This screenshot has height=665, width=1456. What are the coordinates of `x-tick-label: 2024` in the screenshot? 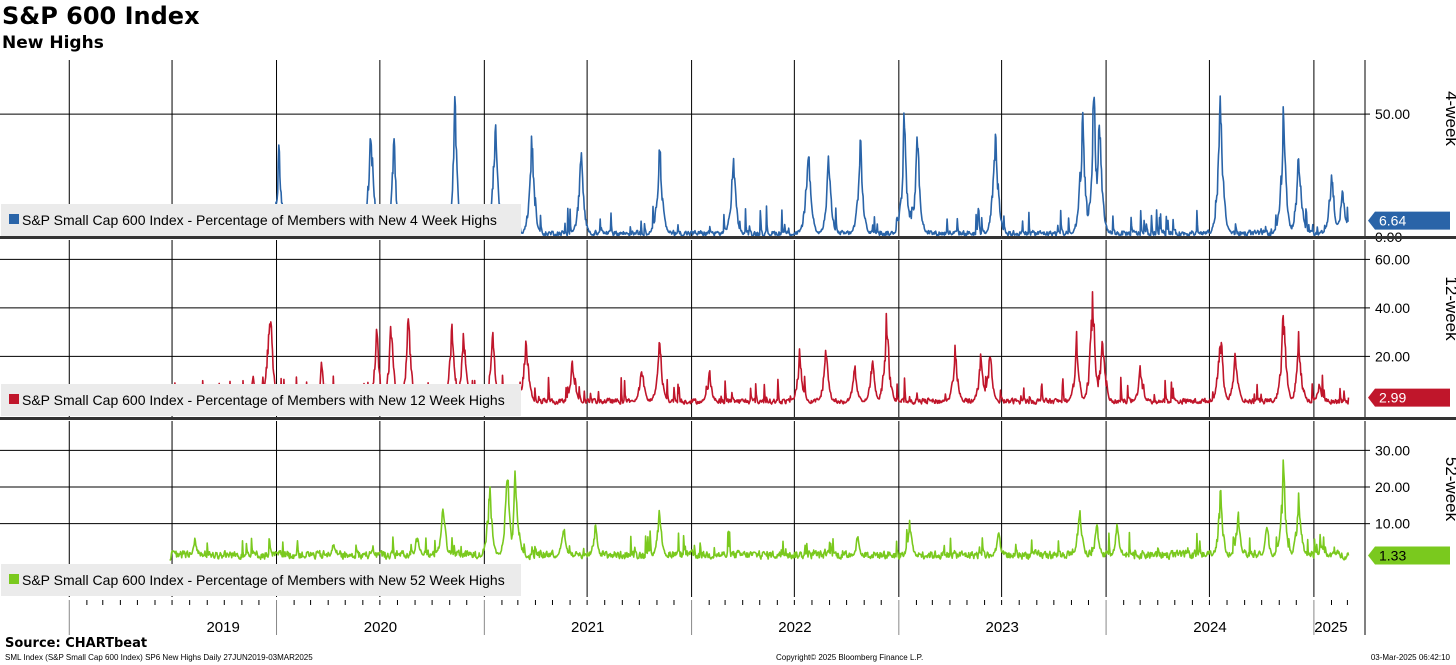 It's located at (1209, 627).